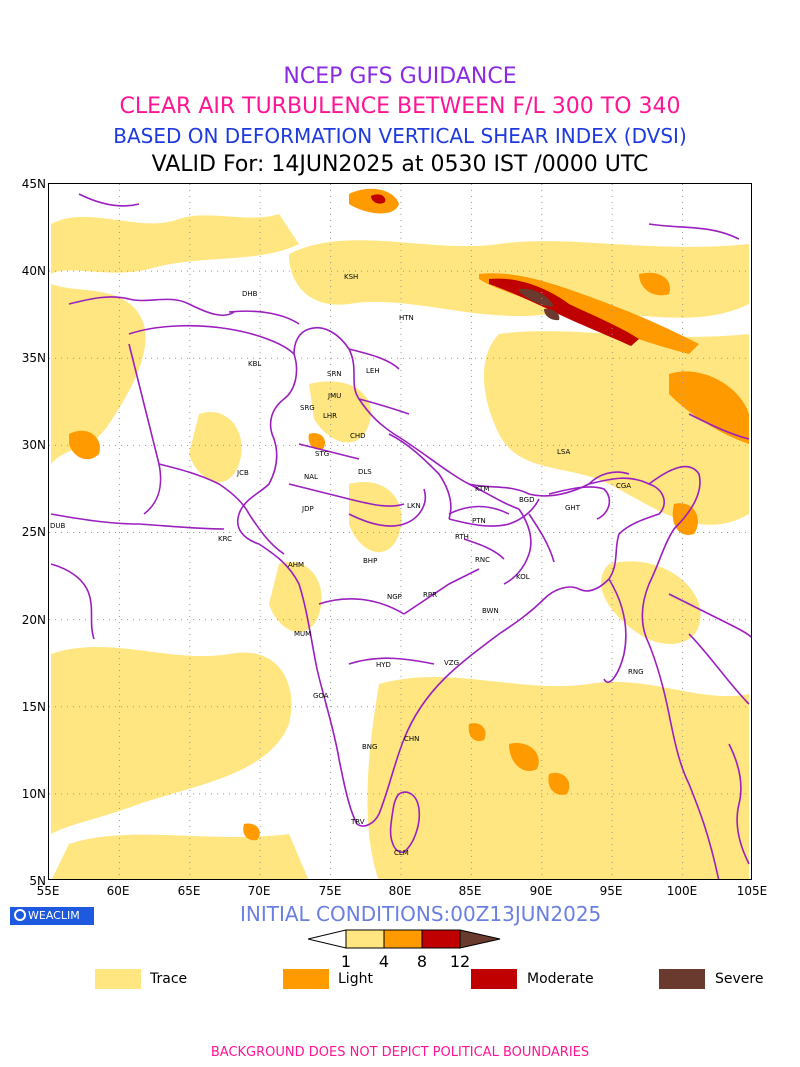 The image size is (800, 1067). I want to click on lat-tick-label: 45N, so click(33, 184).